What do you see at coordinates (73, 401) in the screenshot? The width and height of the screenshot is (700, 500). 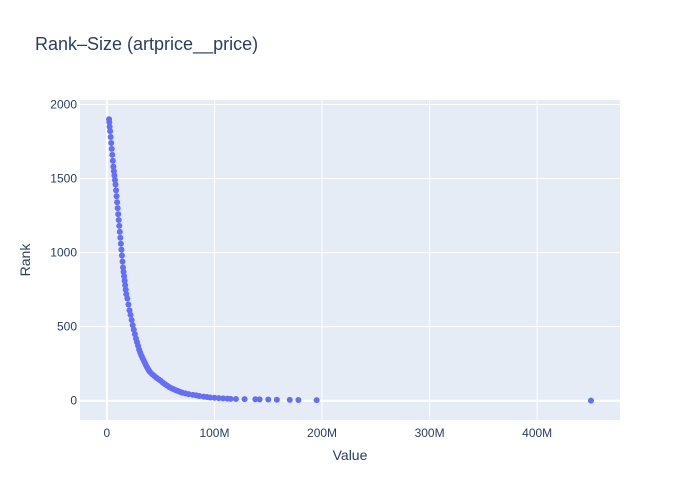 I see `y-tick-label: 0` at bounding box center [73, 401].